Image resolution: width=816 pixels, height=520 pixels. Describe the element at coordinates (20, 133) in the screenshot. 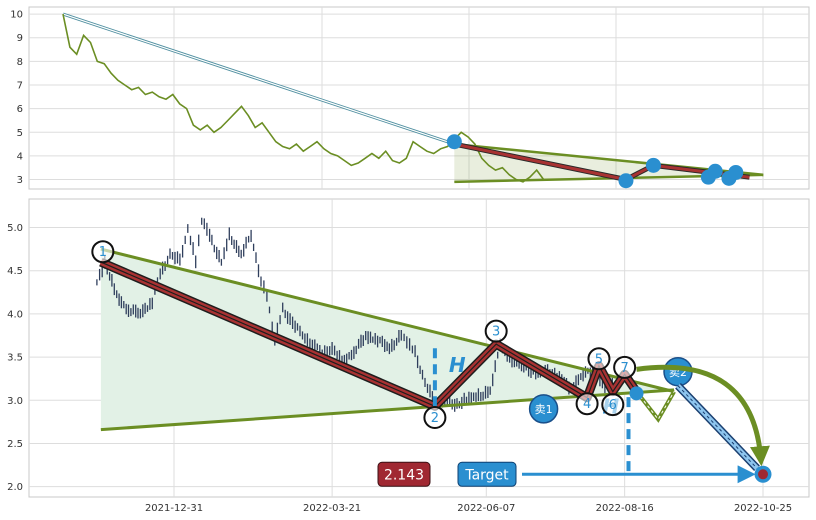

I see `overview-y-tick-label: 5` at that location.